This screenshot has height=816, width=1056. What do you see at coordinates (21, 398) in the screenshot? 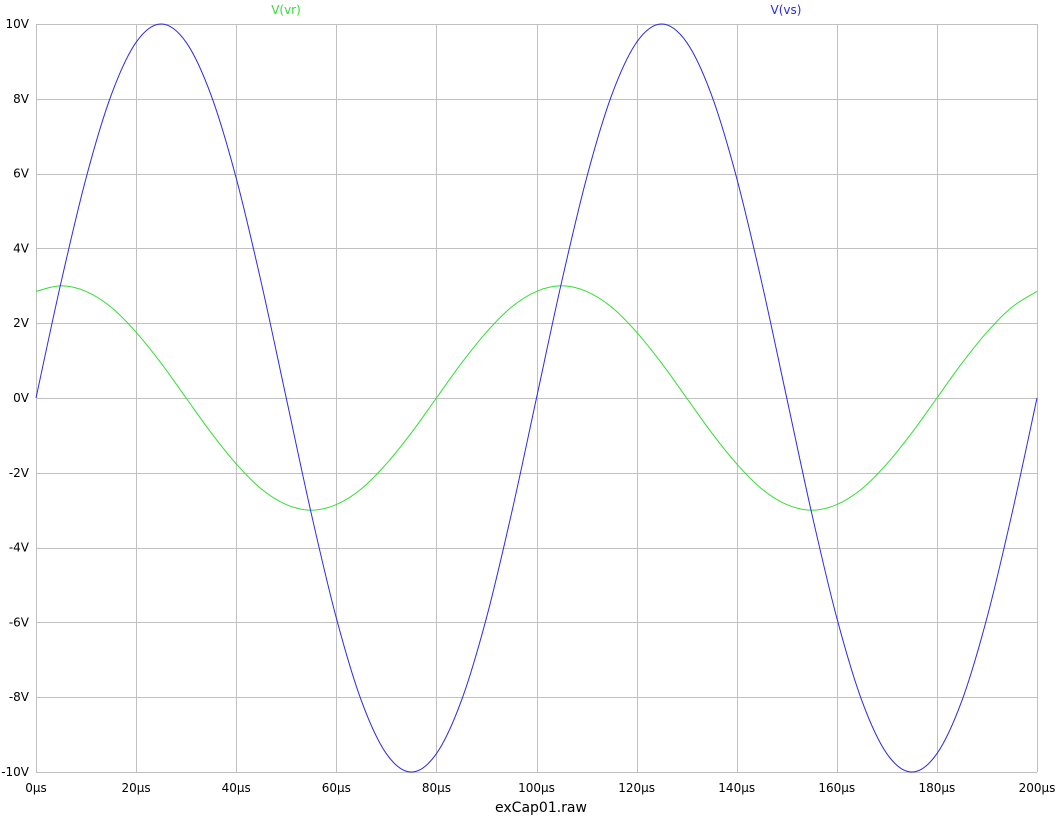
I see `y-tick-label: 0V` at bounding box center [21, 398].